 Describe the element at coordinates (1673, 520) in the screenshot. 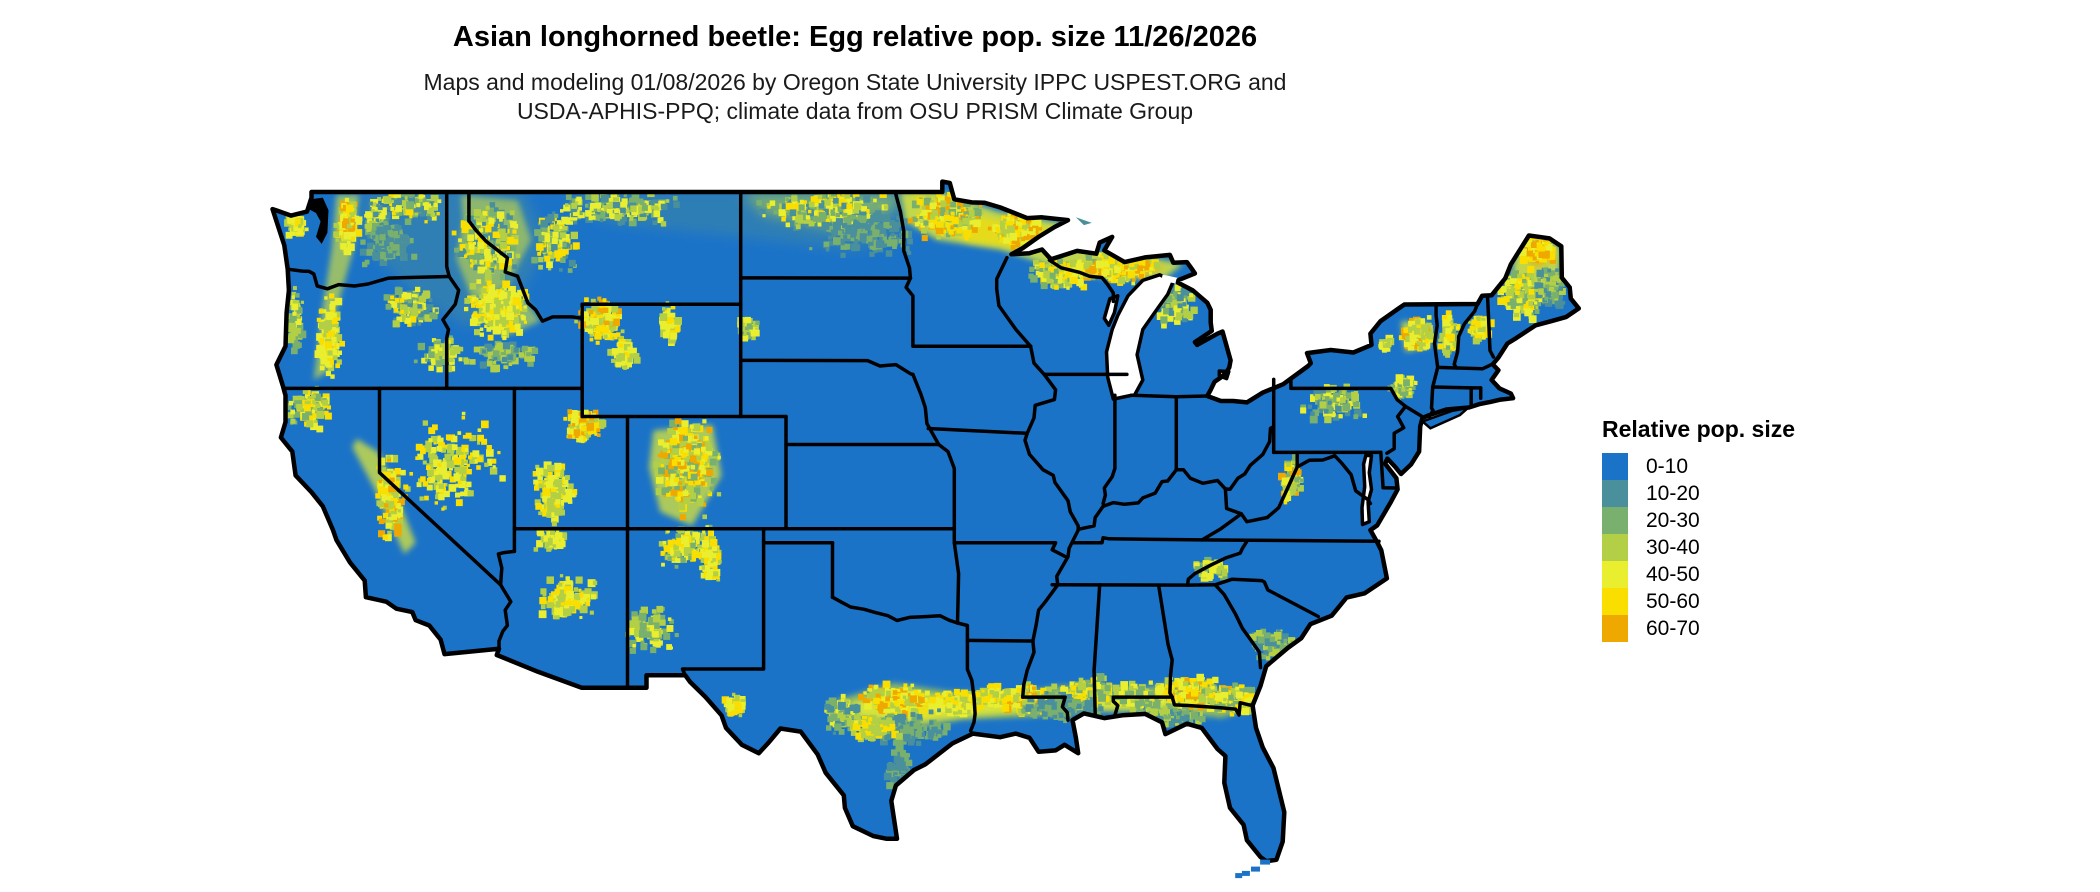

I see `legend-label: 20-30` at that location.